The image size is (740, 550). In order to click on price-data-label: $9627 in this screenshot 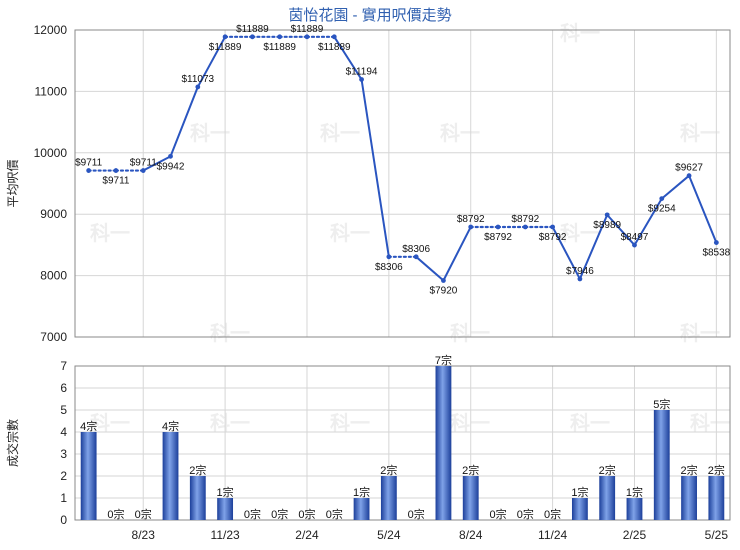, I will do `click(689, 168)`.